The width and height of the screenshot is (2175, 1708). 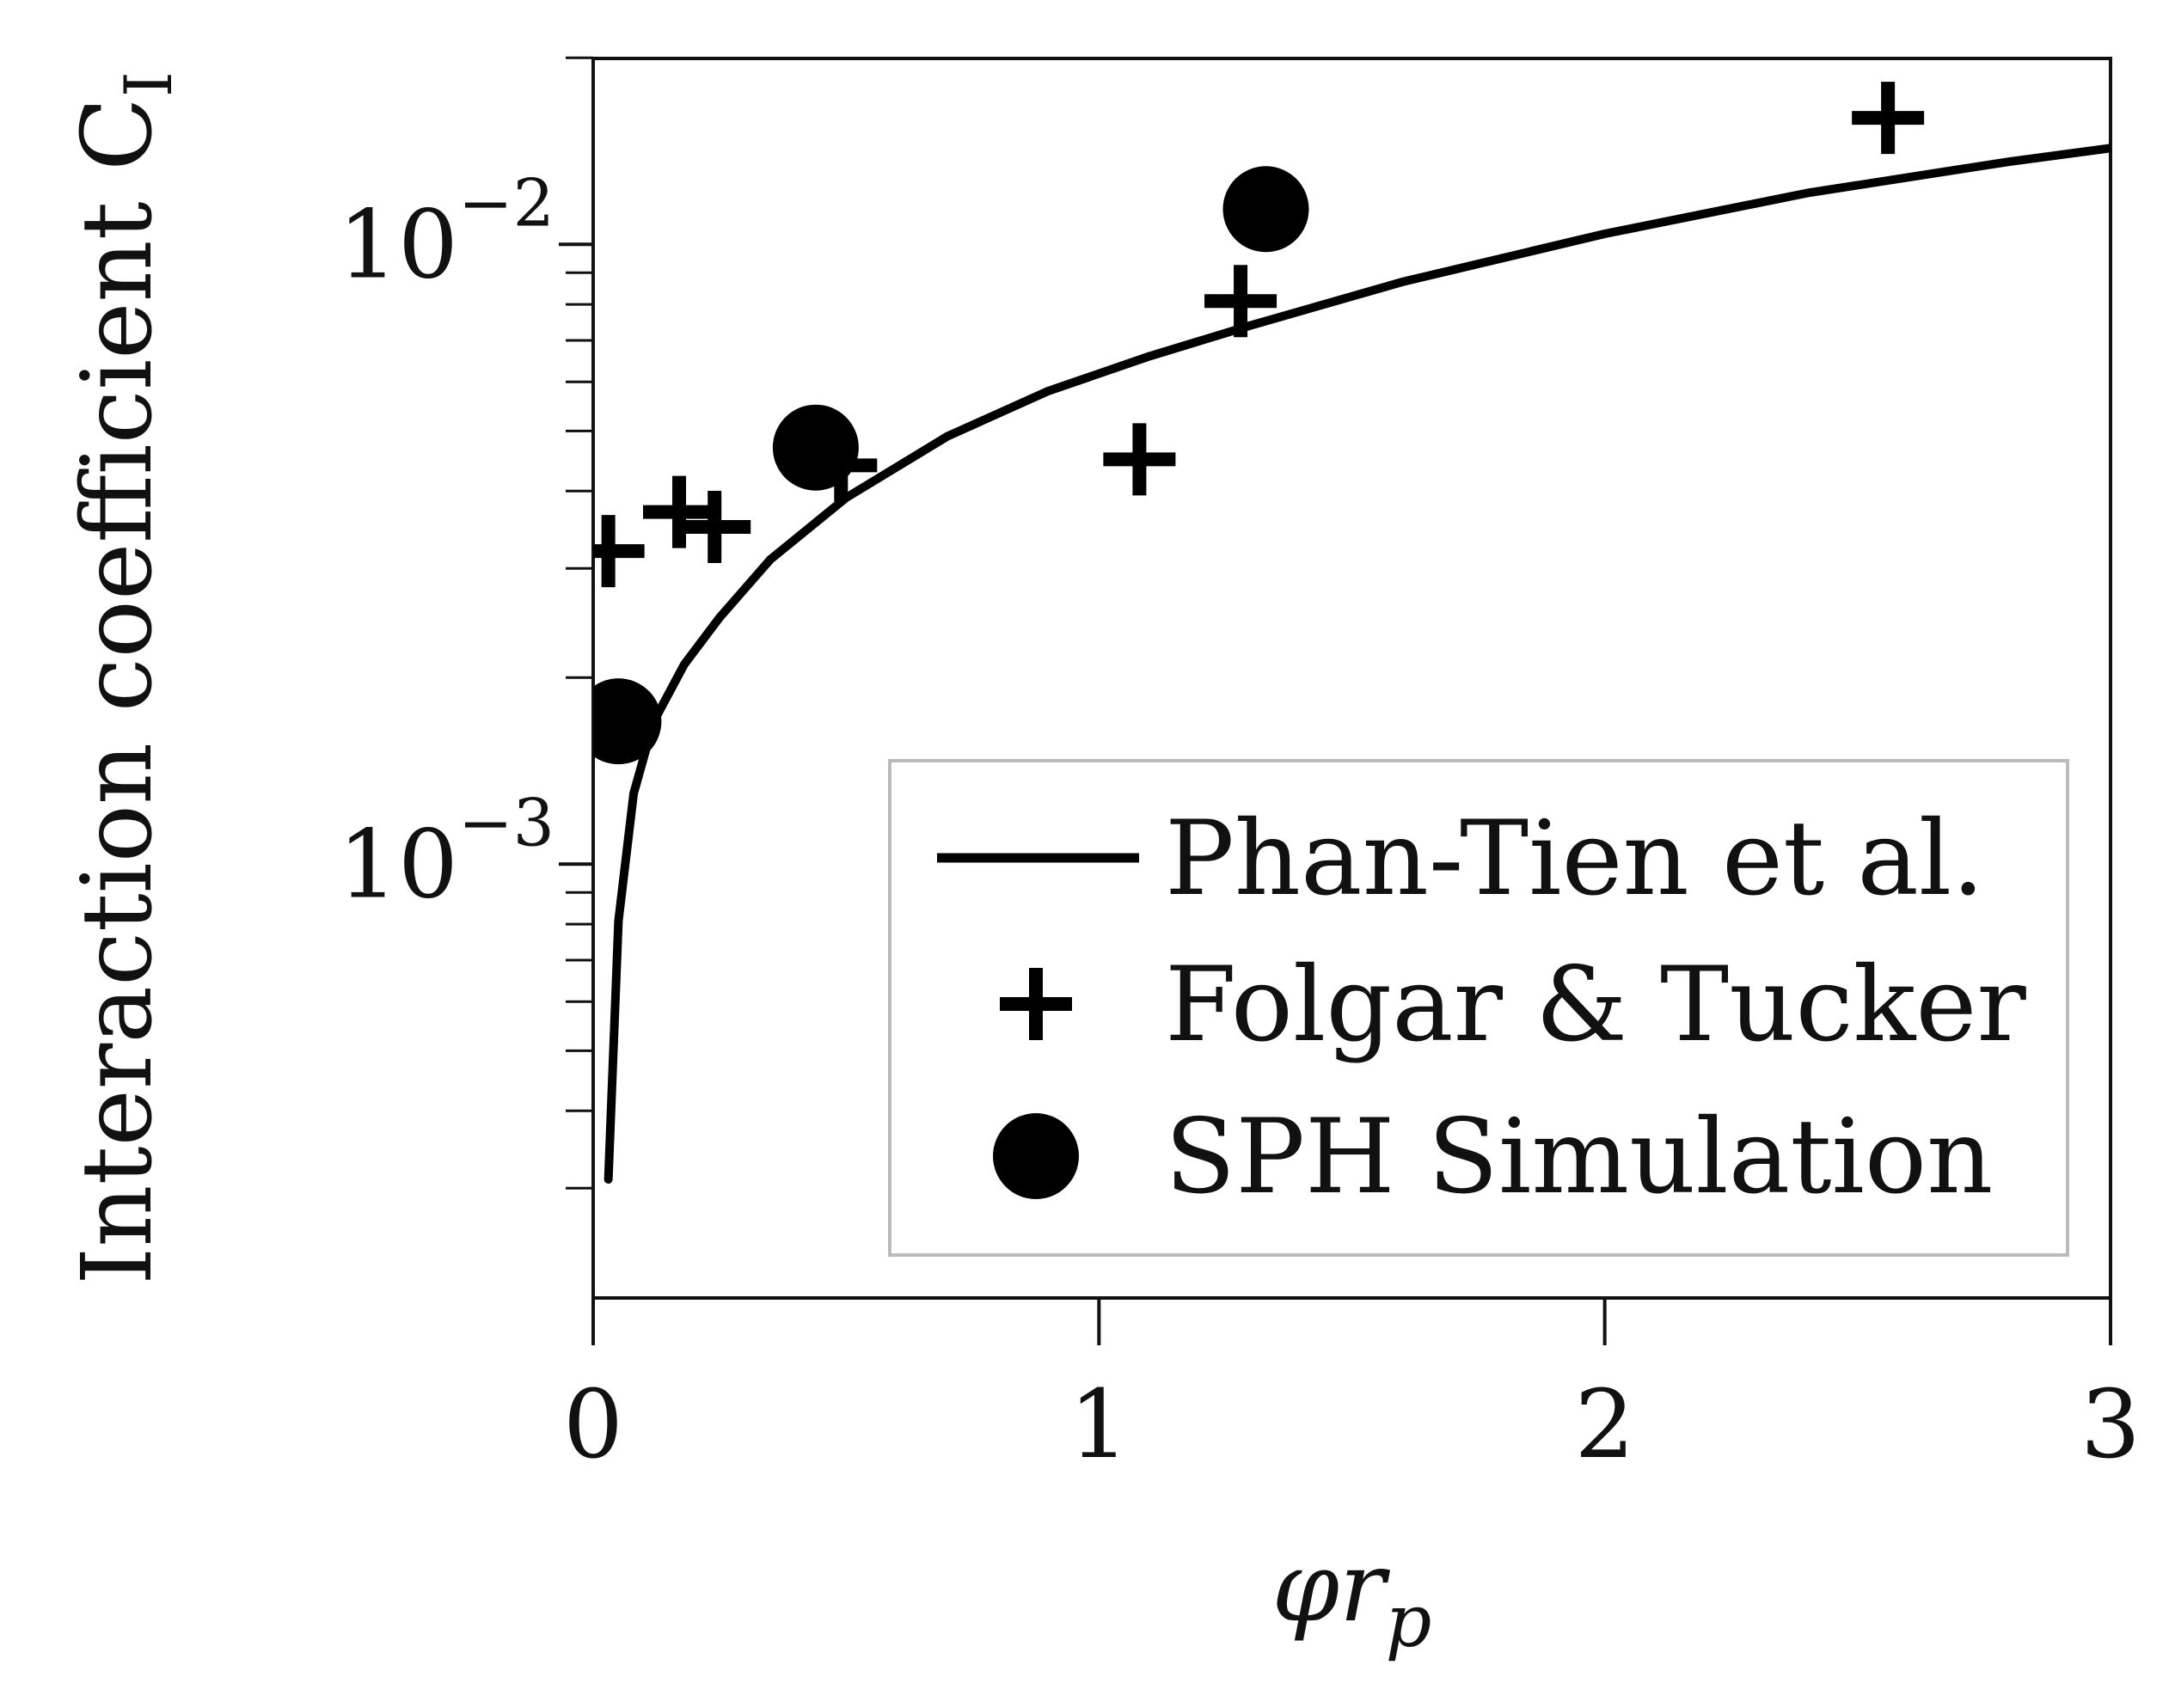 What do you see at coordinates (1036, 1004) in the screenshot?
I see `legend-plus-symbol` at bounding box center [1036, 1004].